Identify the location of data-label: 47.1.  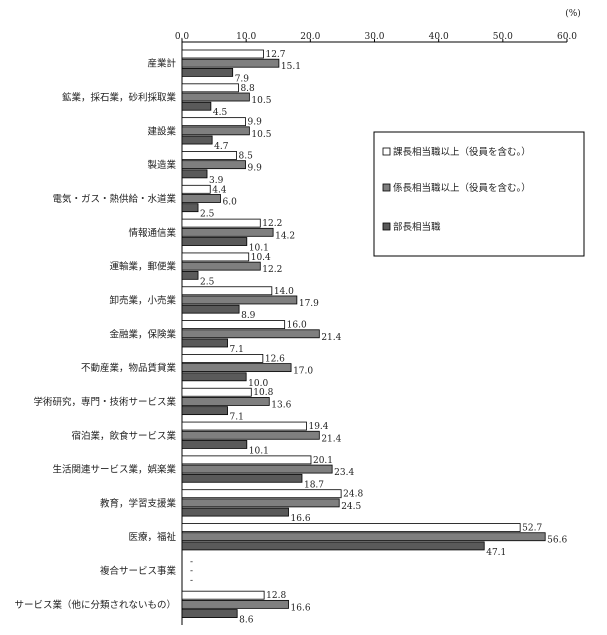
(496, 553).